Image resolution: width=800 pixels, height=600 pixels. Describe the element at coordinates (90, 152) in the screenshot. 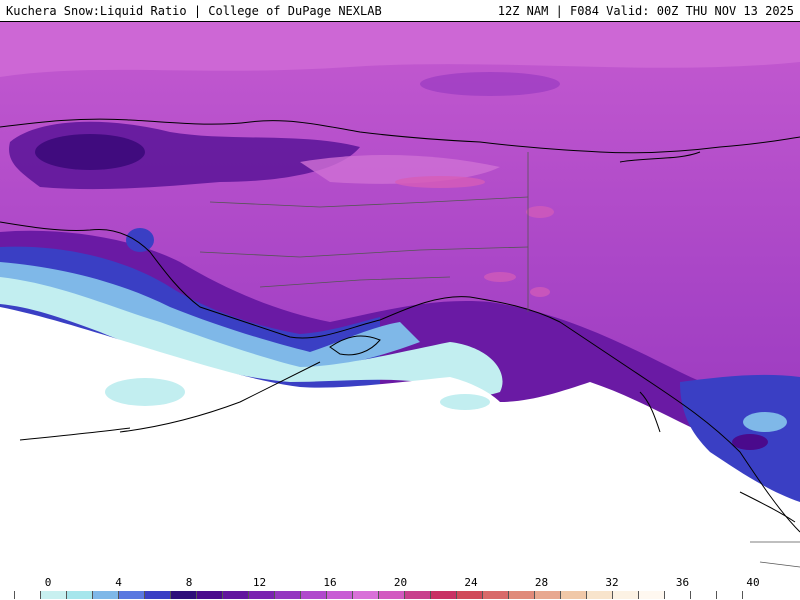

I see `field-darkest-region` at that location.